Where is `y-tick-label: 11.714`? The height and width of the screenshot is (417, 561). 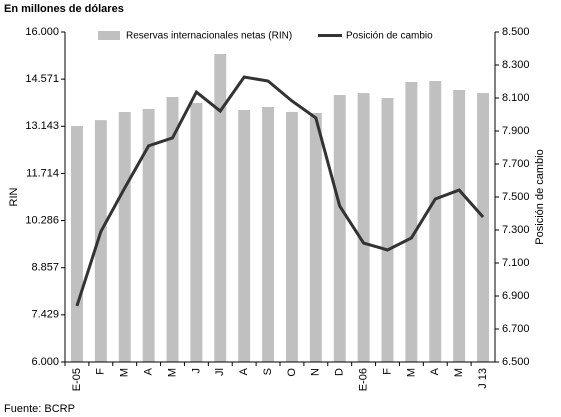
y-tick-label: 11.714 is located at coordinates (42, 173).